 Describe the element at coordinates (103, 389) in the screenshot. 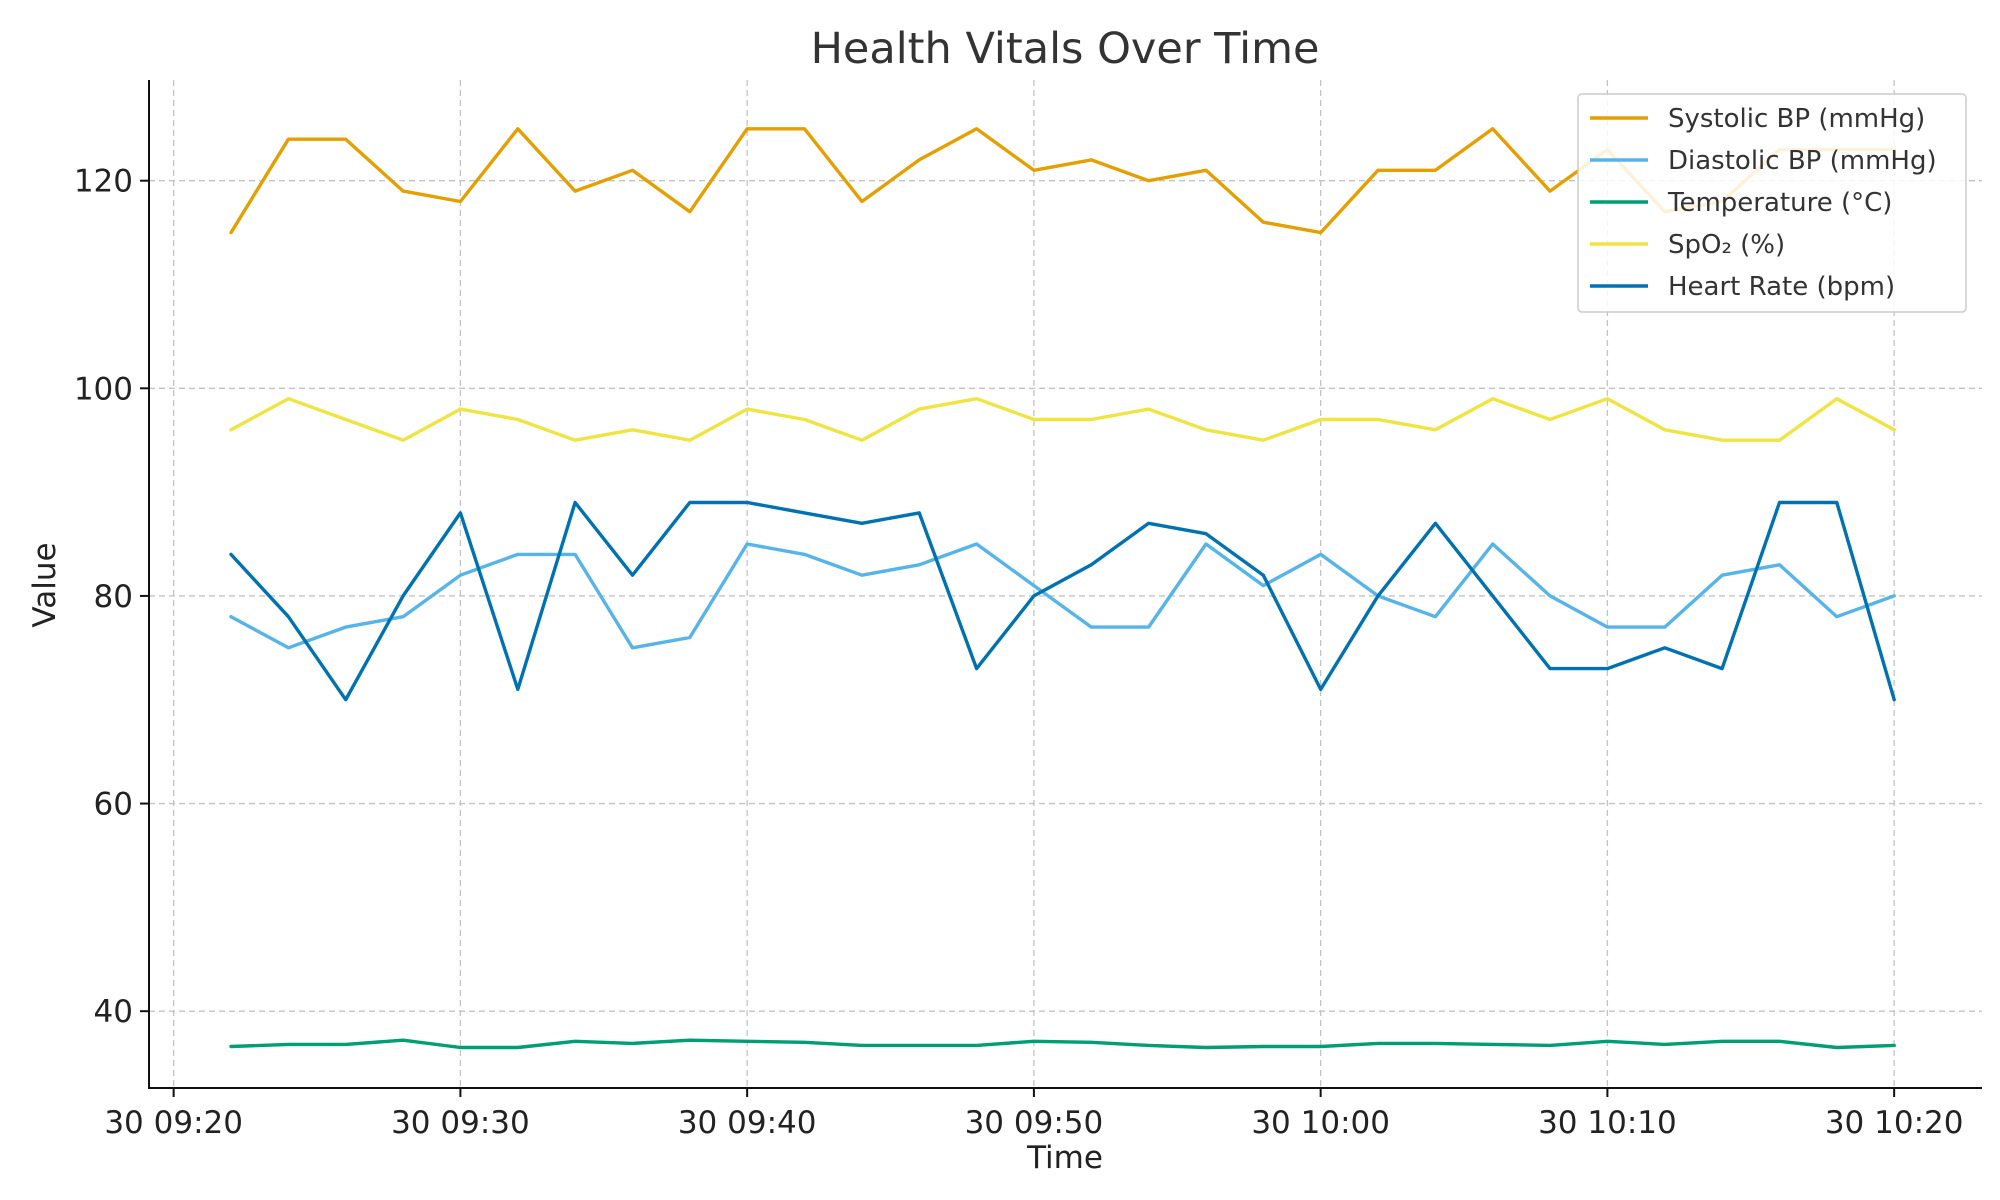

I see `y-tick-label: 100` at that location.